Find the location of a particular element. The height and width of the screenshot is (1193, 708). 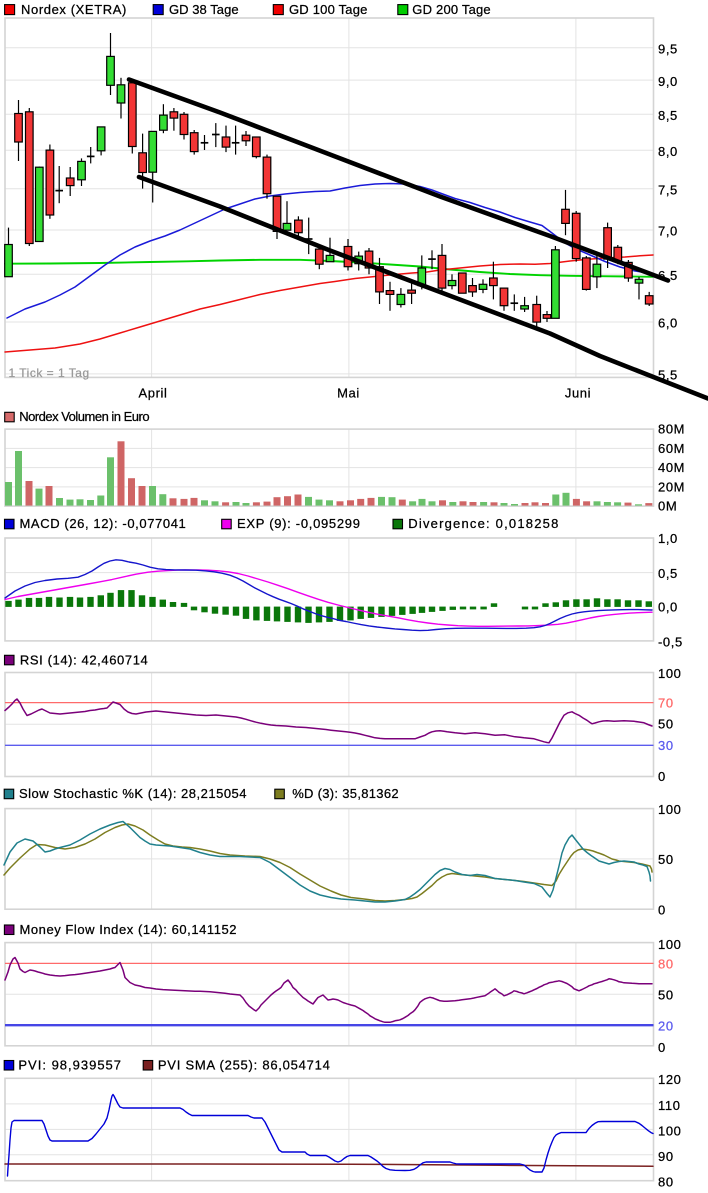

svg-text:Money Flow Index (14): 60,1411: Money Flow Index (14): 60,141152 is located at coordinates (129, 929).